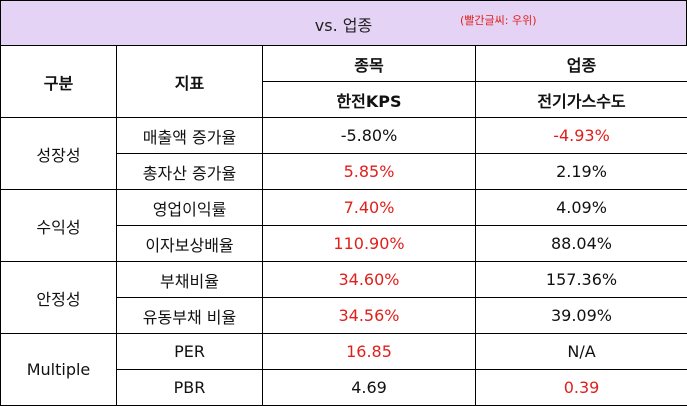  I want to click on industry-name-header: 전기가스수도, so click(581, 99).